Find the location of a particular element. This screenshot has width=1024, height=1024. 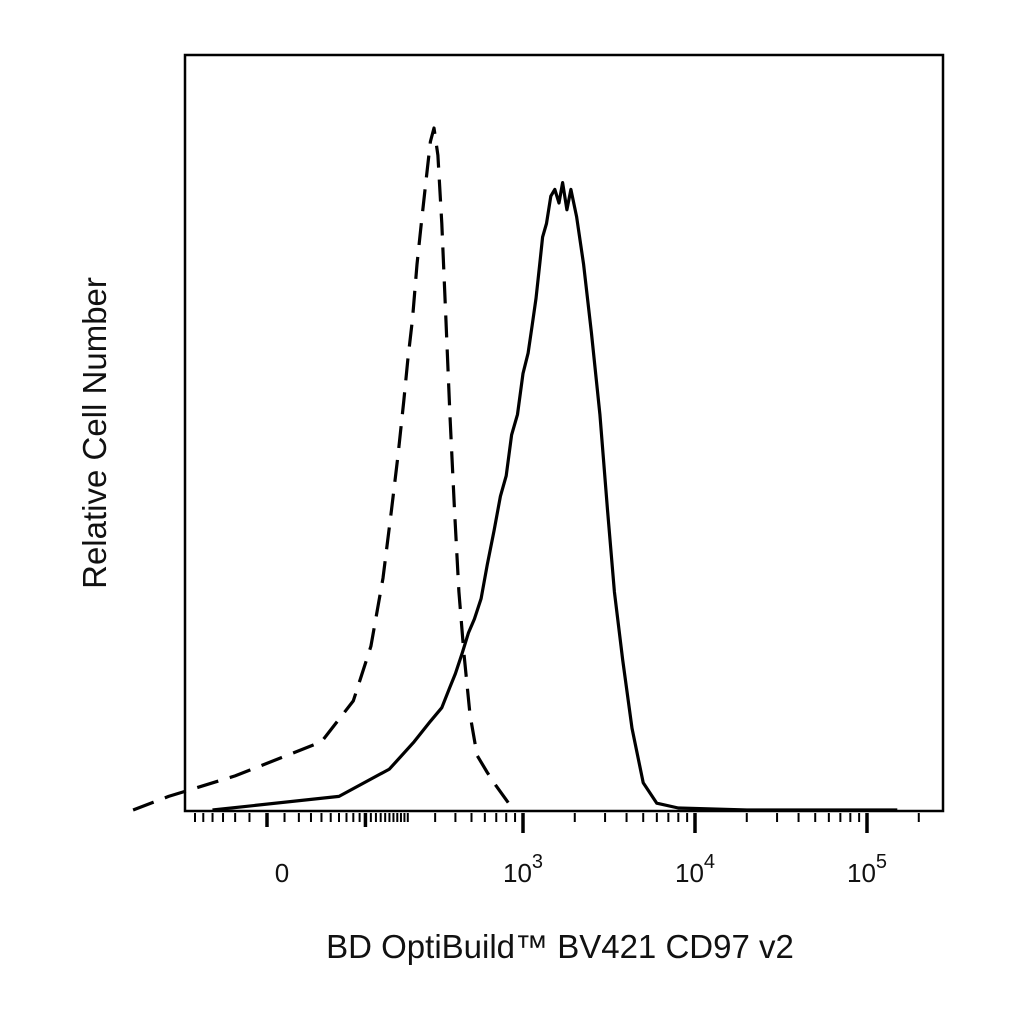

x-tick-label: 0 is located at coordinates (282, 873).